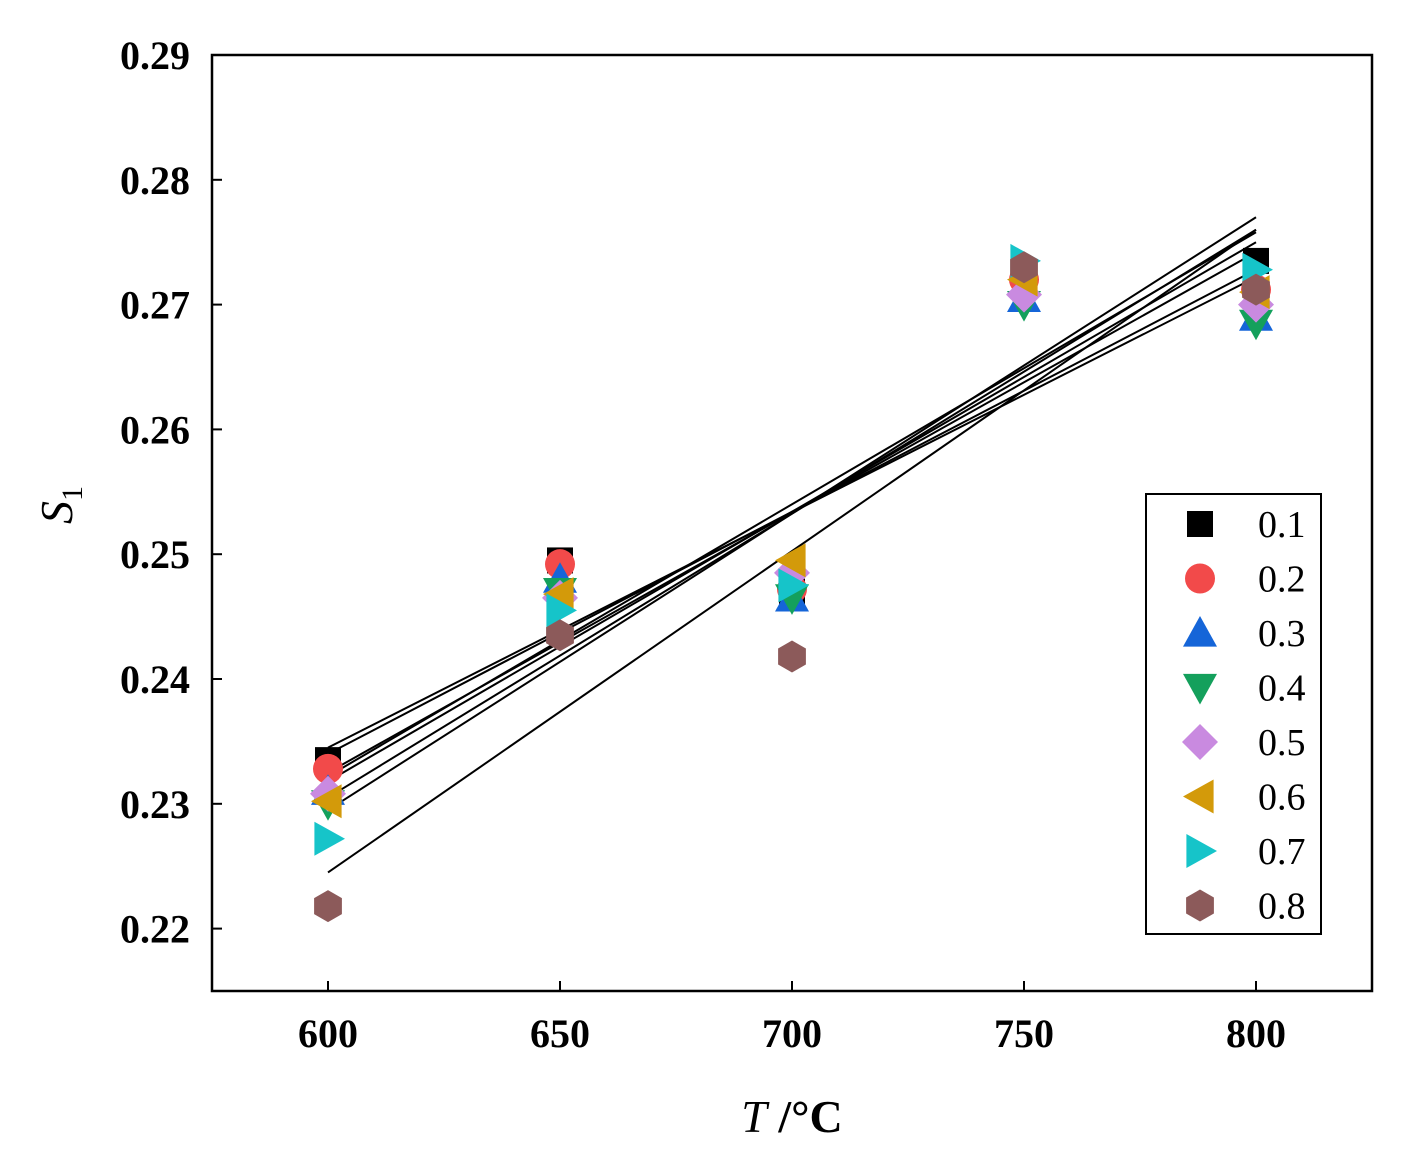 The height and width of the screenshot is (1168, 1413). Describe the element at coordinates (155, 305) in the screenshot. I see `y-tick-label: 0.27` at that location.